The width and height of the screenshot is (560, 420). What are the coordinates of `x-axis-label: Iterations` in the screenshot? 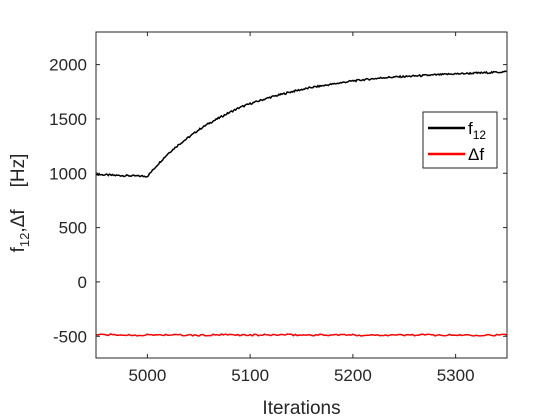 It's located at (301, 408).